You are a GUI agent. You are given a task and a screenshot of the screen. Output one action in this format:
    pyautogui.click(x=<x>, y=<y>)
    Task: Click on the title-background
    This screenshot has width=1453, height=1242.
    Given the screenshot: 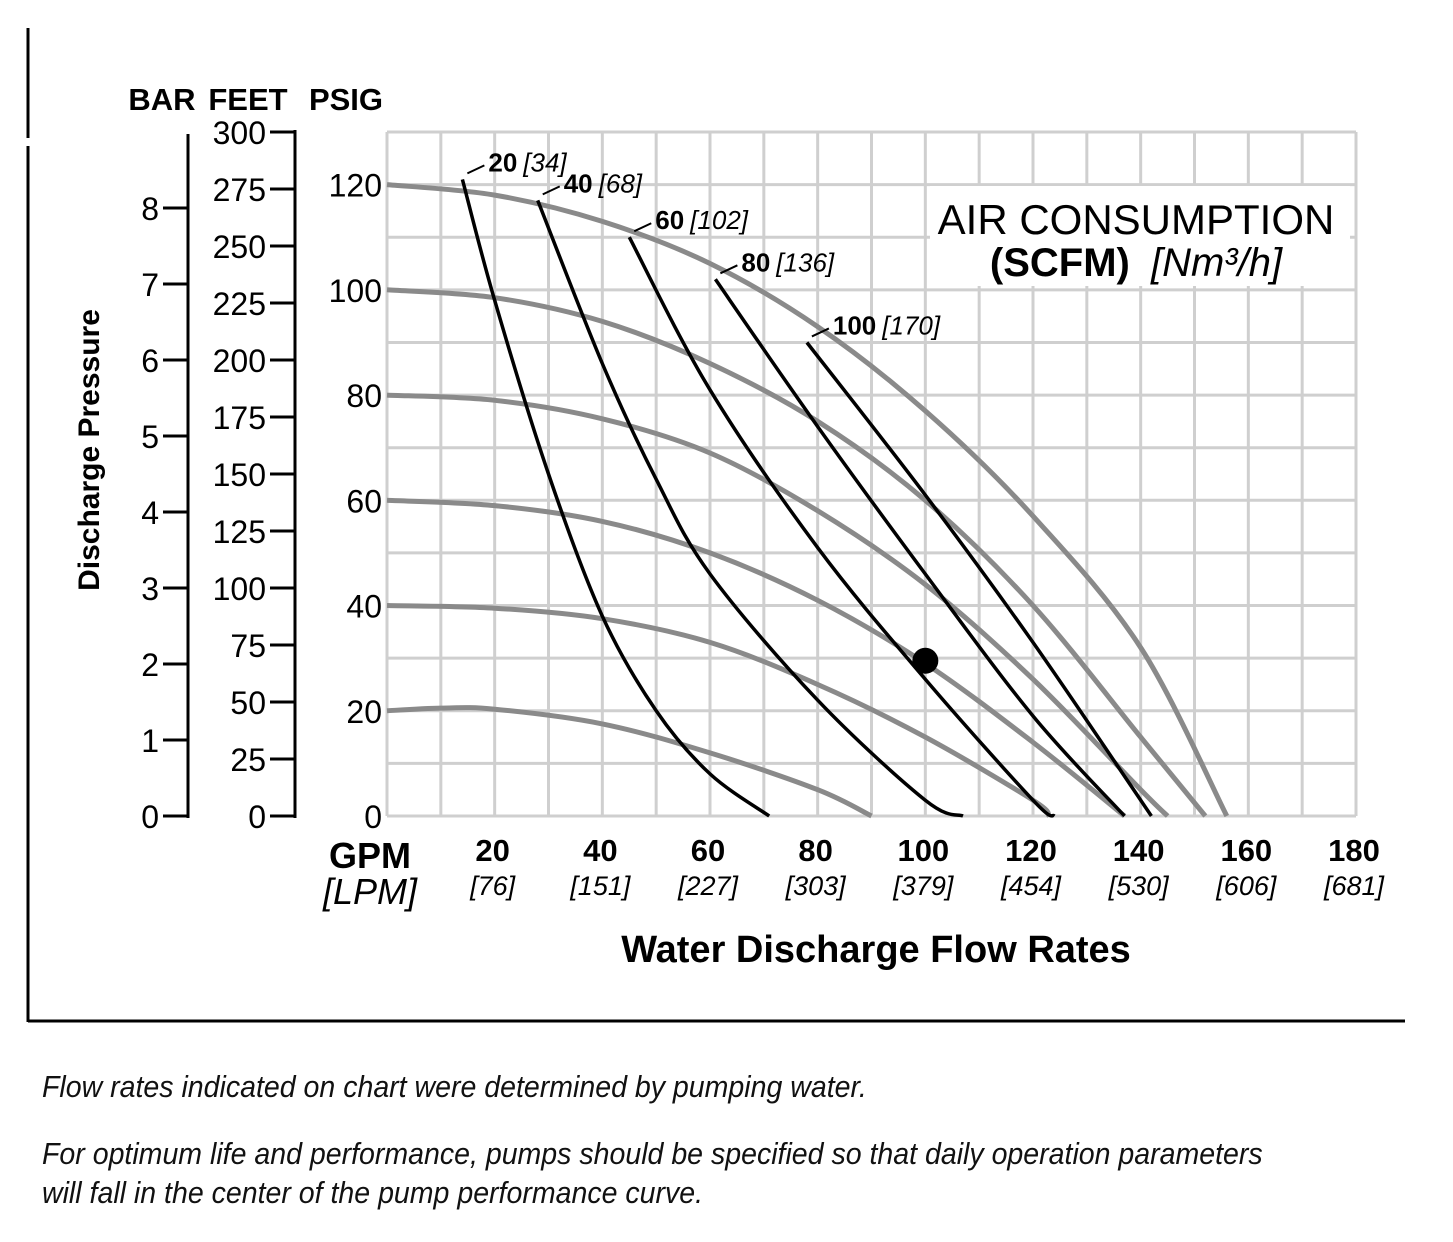 What is the action you would take?
    pyautogui.click(x=1140, y=236)
    